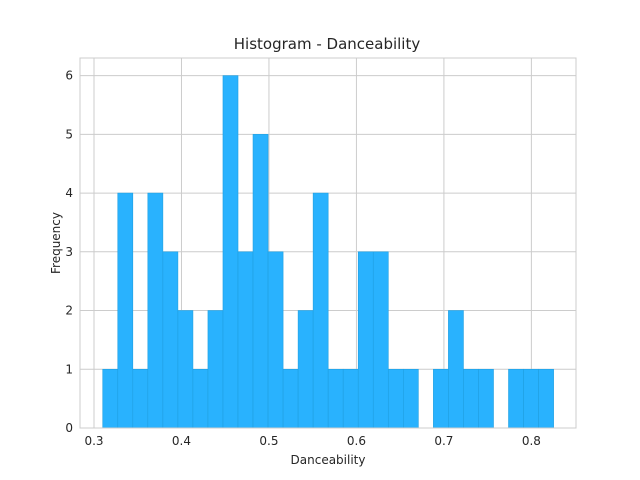 This screenshot has height=480, width=640. What do you see at coordinates (268, 441) in the screenshot?
I see `x-tick-label: 0.5` at bounding box center [268, 441].